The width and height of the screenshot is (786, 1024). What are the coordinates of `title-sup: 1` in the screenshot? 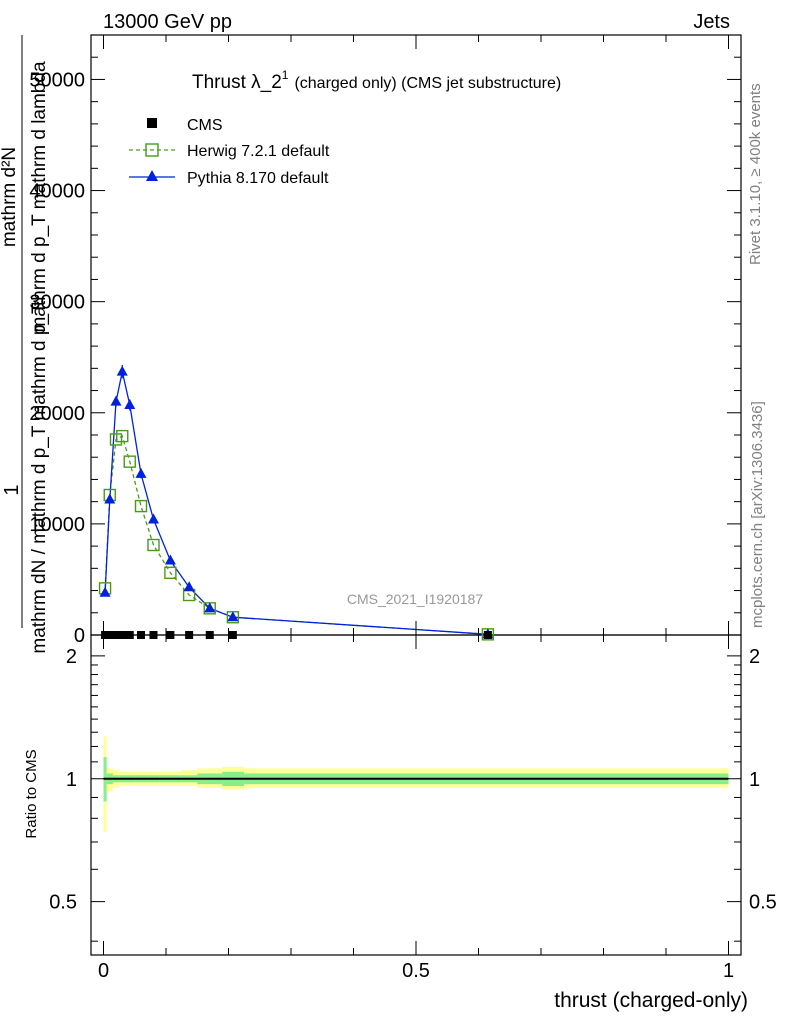 It's located at (285, 75).